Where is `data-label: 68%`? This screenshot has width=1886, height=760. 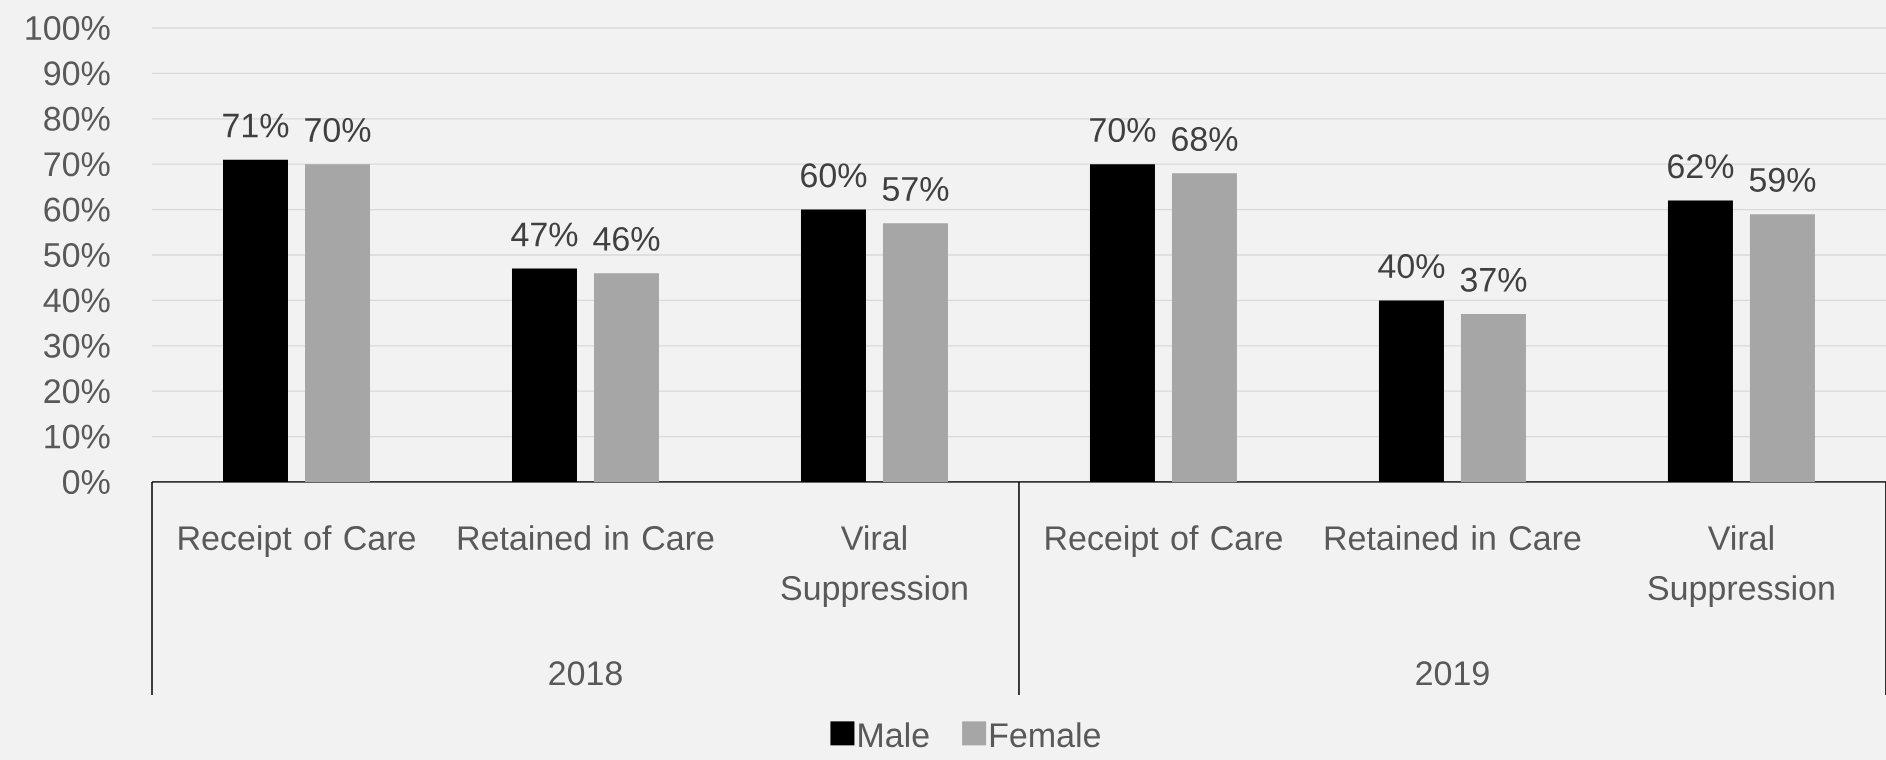 data-label: 68% is located at coordinates (1205, 139).